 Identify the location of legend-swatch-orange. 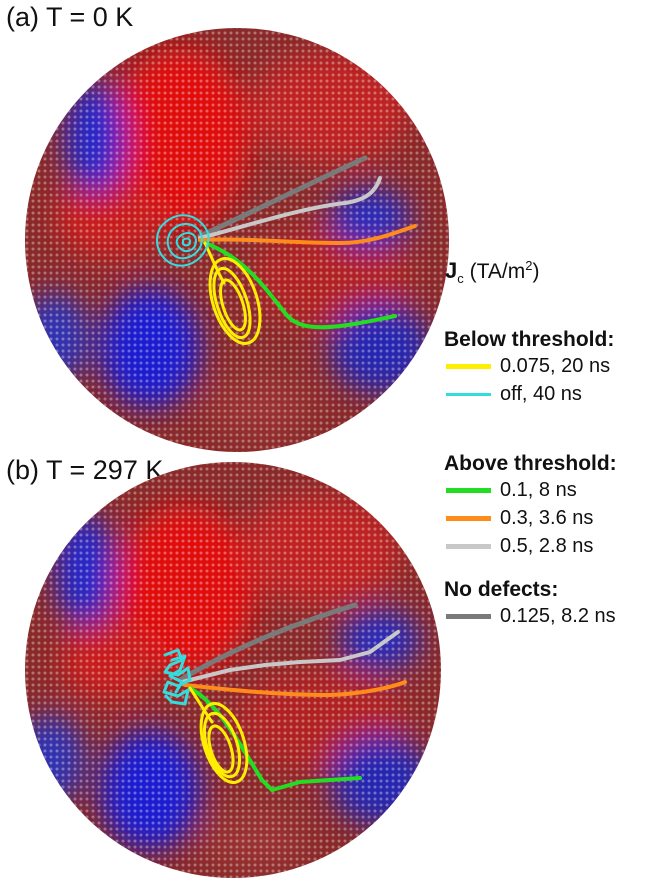
(468, 518).